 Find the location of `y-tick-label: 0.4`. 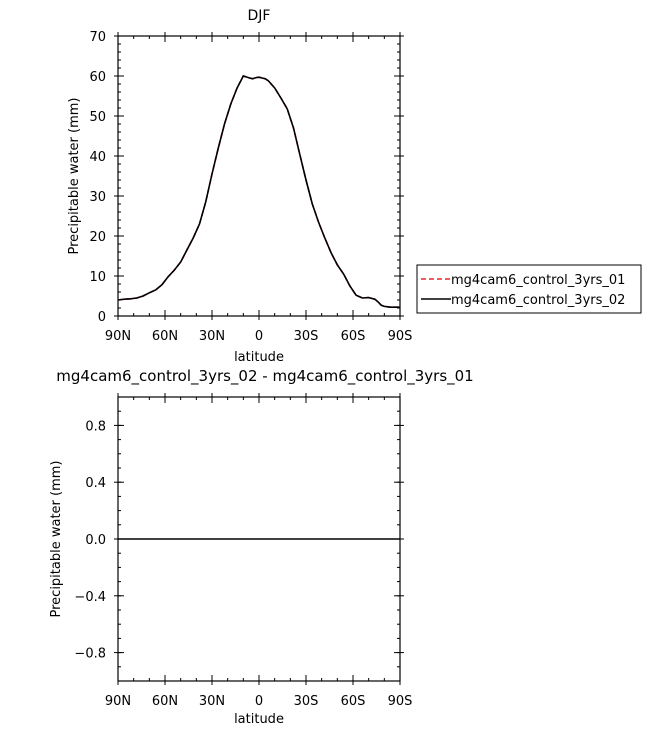

y-tick-label: 0.4 is located at coordinates (95, 483).